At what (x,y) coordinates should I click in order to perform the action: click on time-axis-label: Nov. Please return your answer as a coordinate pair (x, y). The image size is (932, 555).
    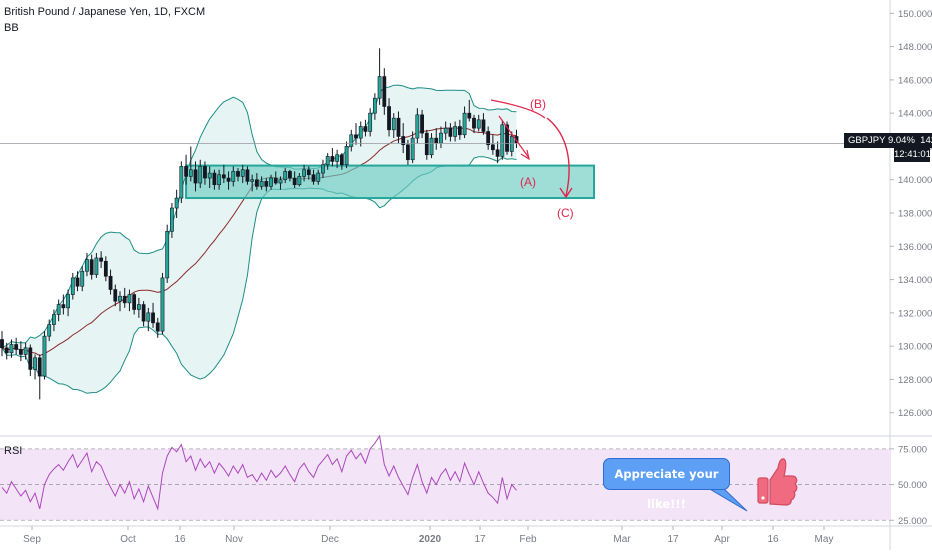
    Looking at the image, I should click on (234, 539).